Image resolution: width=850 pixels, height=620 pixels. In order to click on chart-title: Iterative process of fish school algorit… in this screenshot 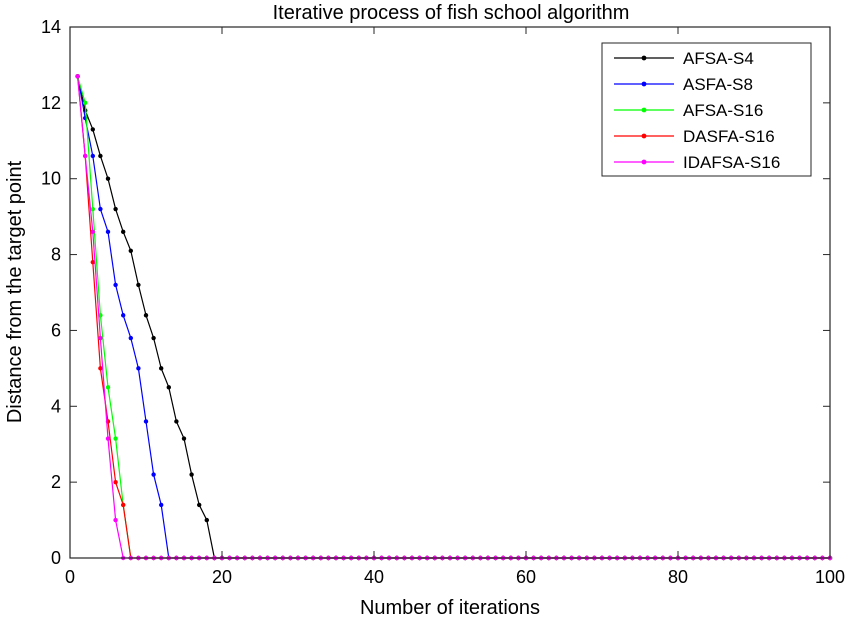, I will do `click(451, 13)`.